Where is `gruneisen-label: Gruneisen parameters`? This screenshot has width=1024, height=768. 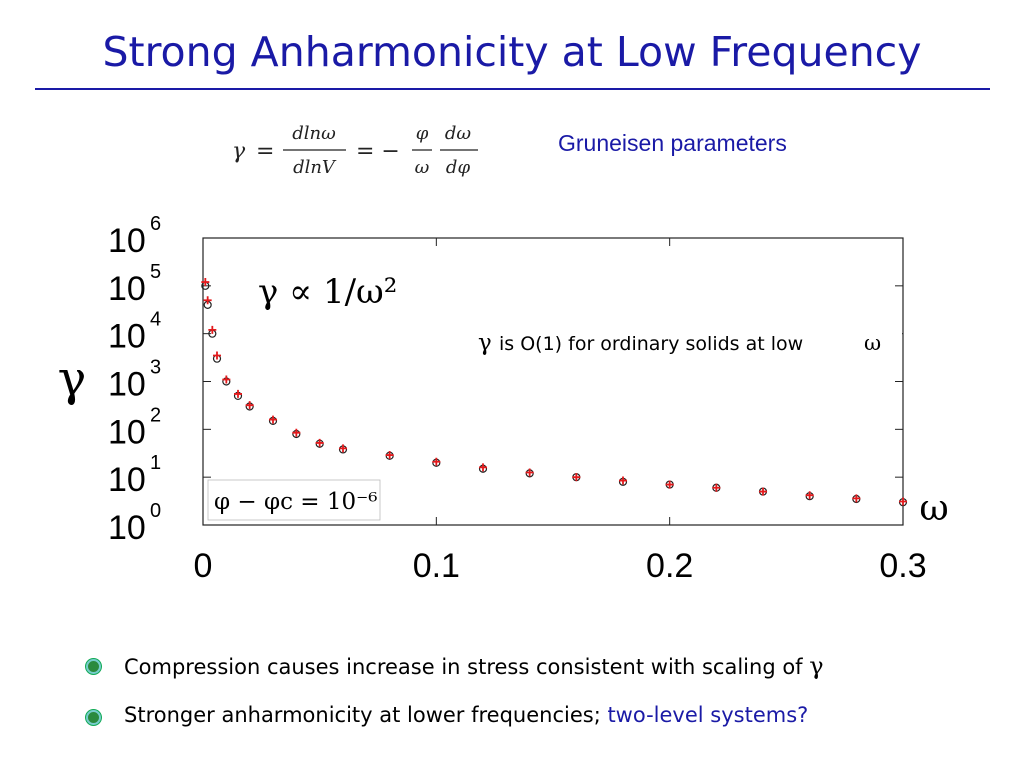 gruneisen-label: Gruneisen parameters is located at coordinates (672, 143).